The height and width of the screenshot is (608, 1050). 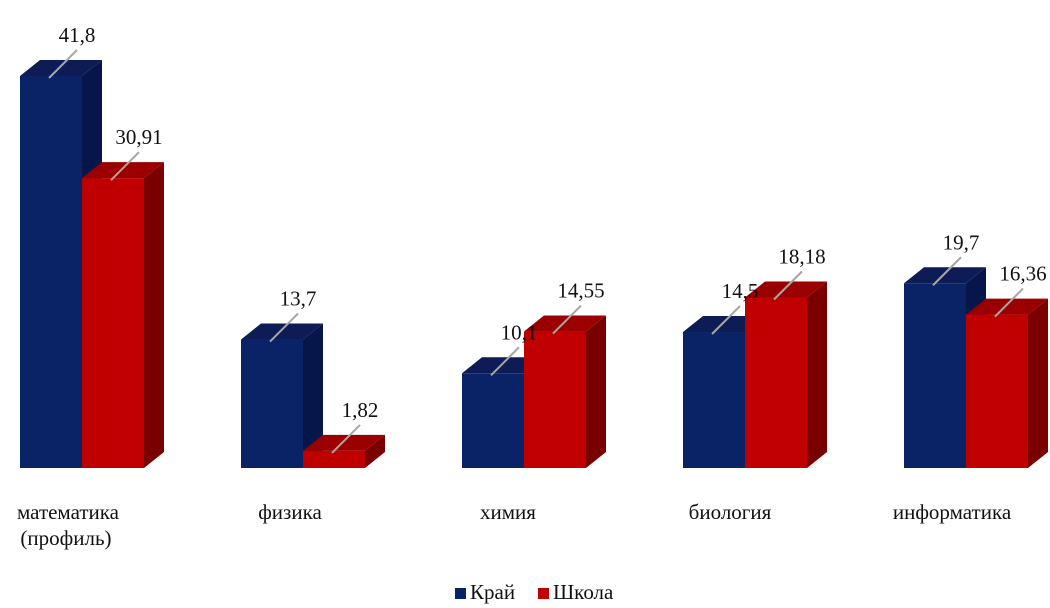 I want to click on legend-label-0: Край, so click(x=492, y=592).